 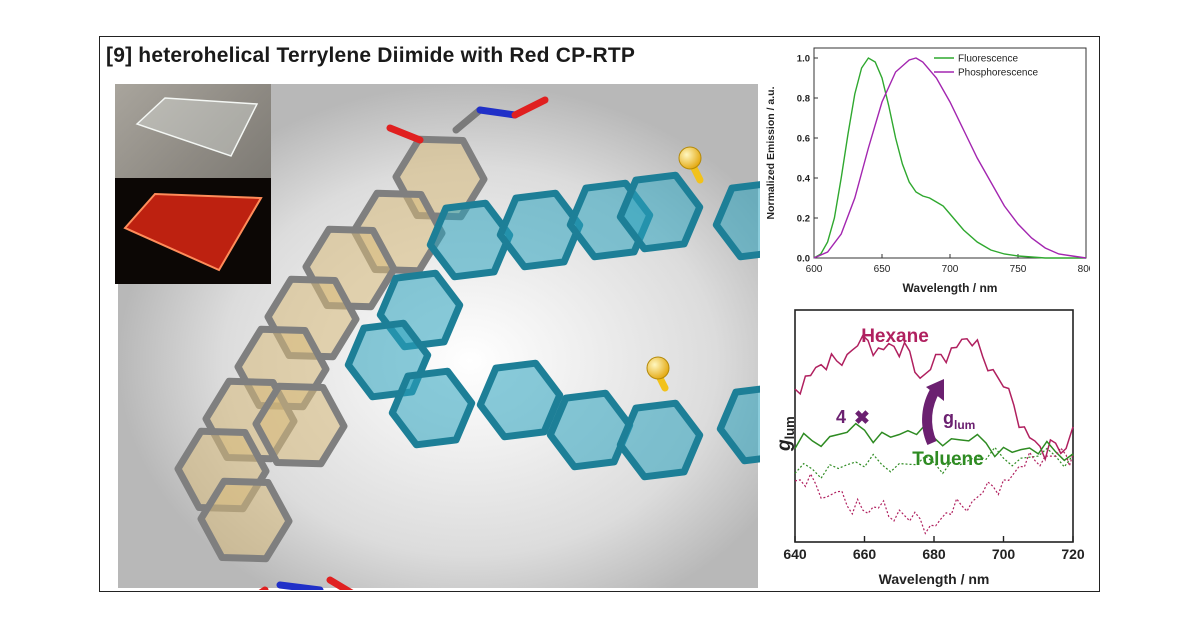 What do you see at coordinates (959, 420) in the screenshot?
I see `glum-annotation: glum` at bounding box center [959, 420].